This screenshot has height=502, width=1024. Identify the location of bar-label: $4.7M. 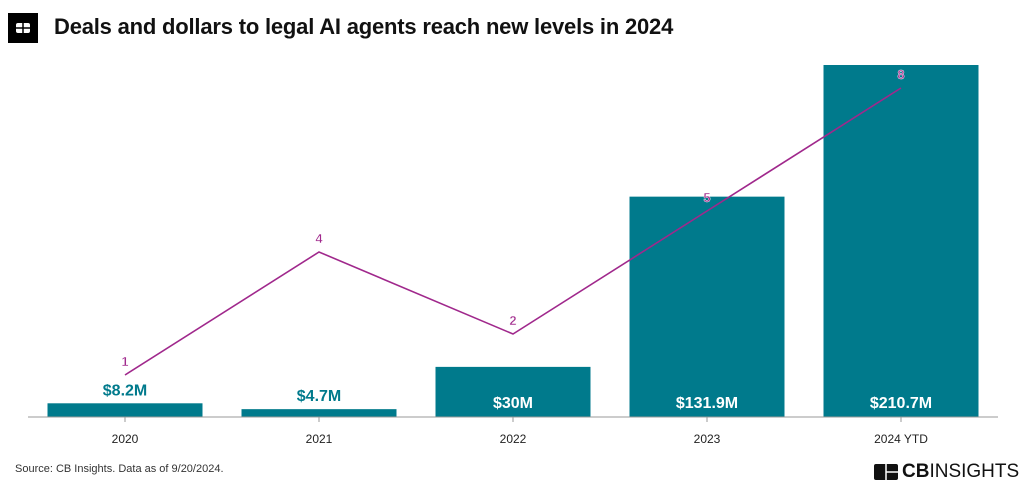
(319, 396).